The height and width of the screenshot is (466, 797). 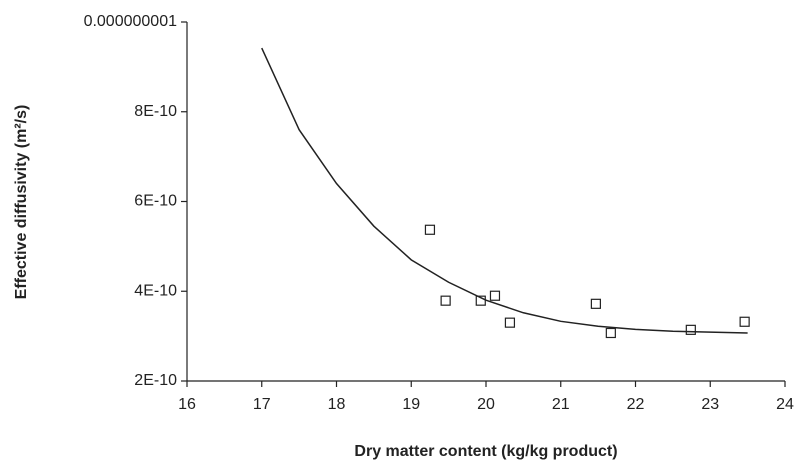 I want to click on y-axis-title: Effective diffusivity (m²/s), so click(x=21, y=202).